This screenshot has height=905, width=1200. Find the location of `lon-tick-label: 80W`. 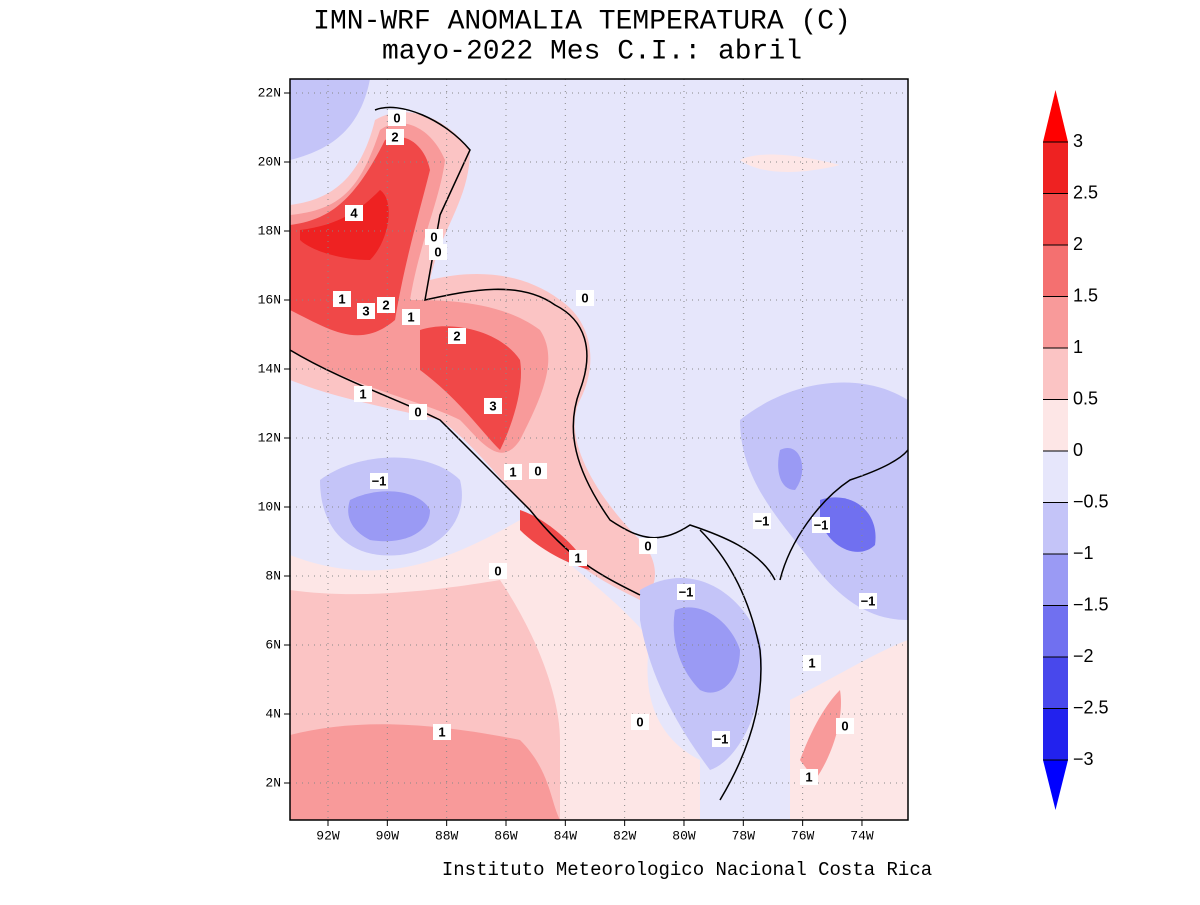

lon-tick-label: 80W is located at coordinates (684, 835).